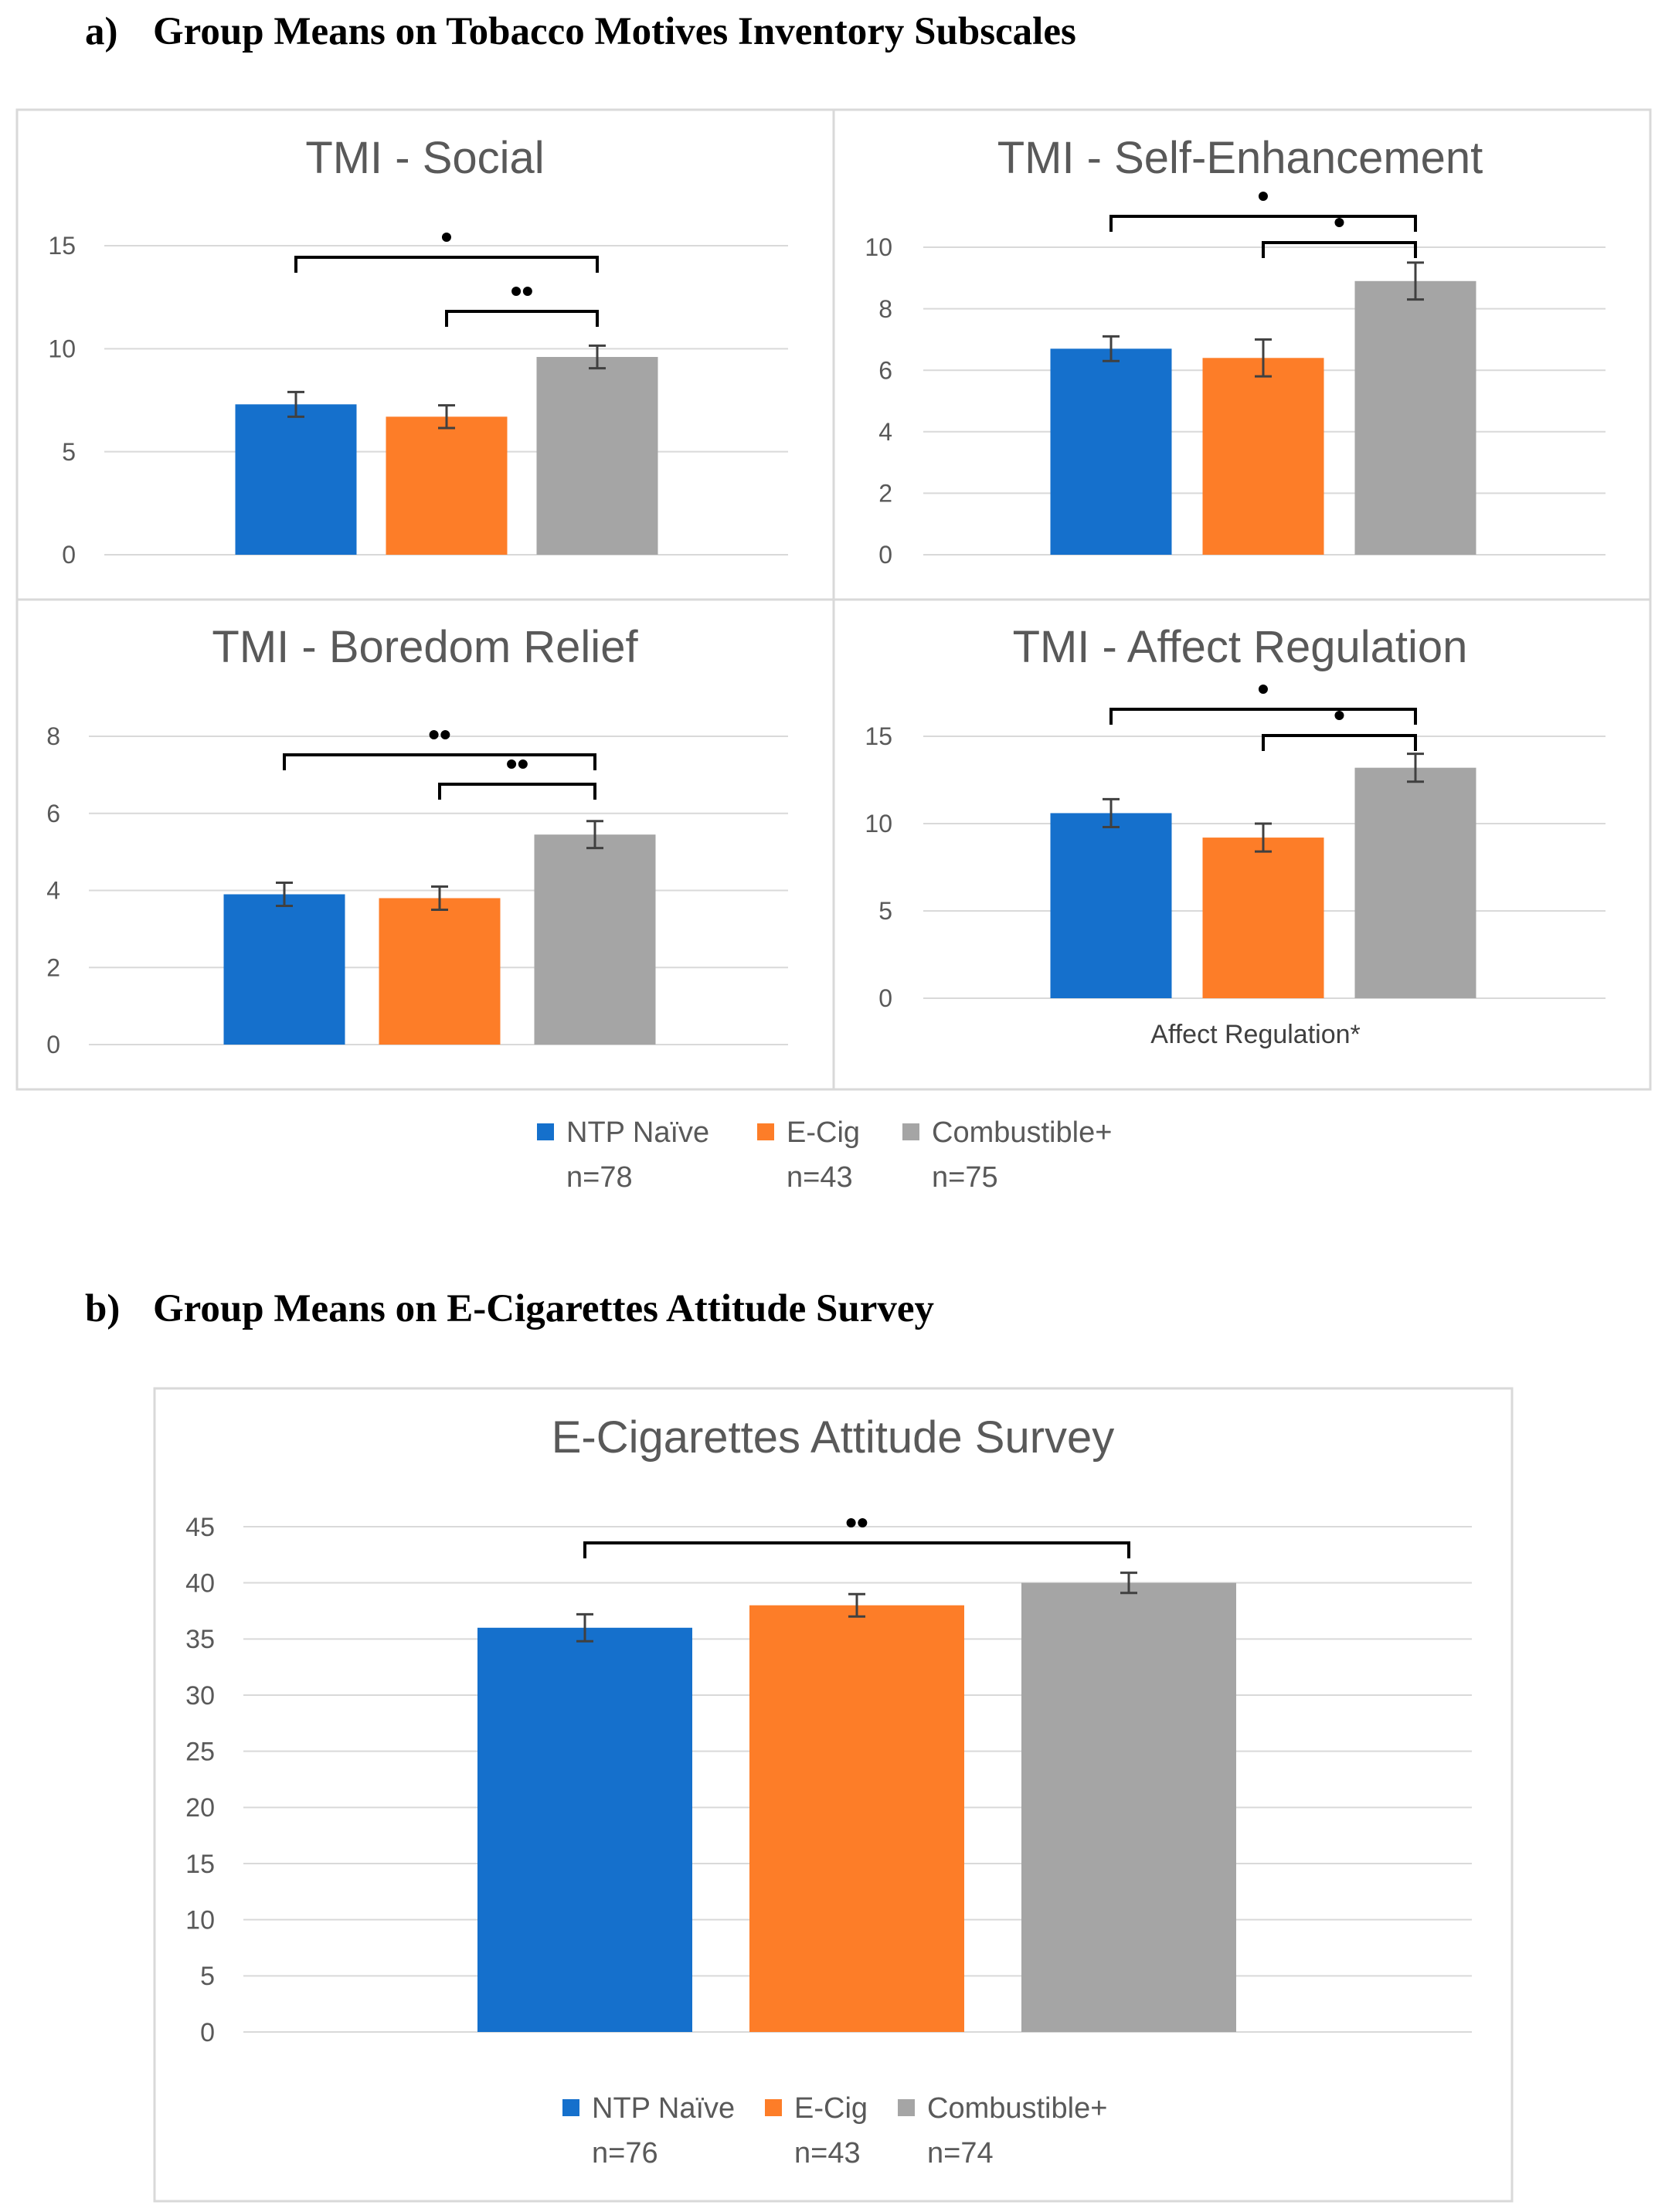 The width and height of the screenshot is (1665, 2212). Describe the element at coordinates (960, 2153) in the screenshot. I see `legend-n-combustible: n=74` at that location.